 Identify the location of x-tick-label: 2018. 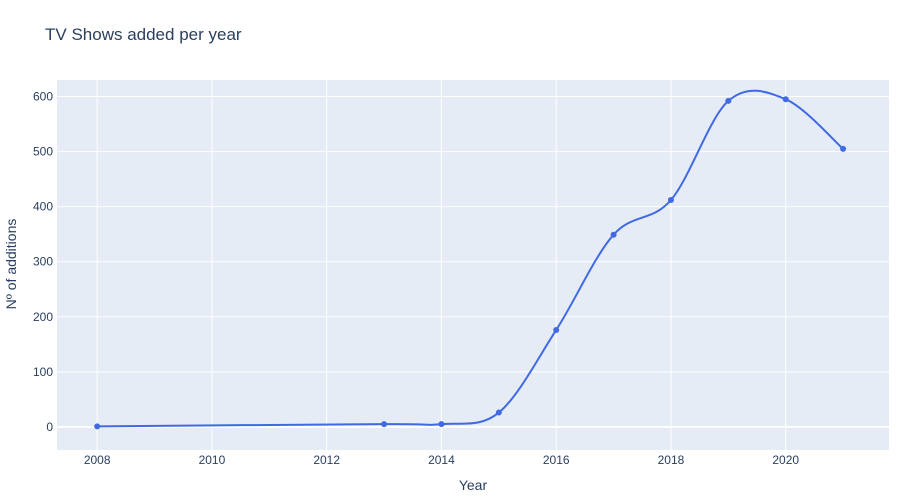
(671, 460).